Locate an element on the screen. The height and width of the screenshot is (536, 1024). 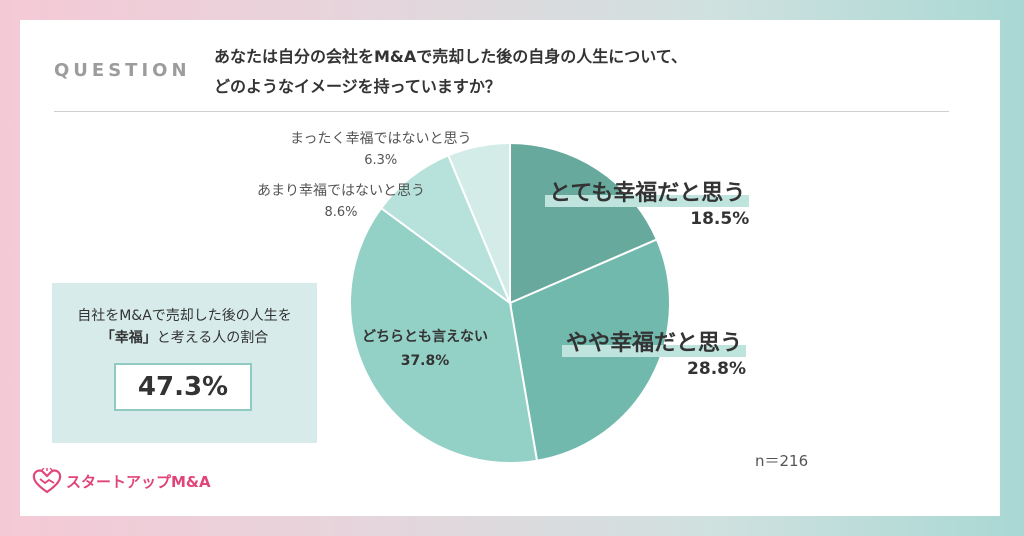
summary-value: 47.3% is located at coordinates (183, 387).